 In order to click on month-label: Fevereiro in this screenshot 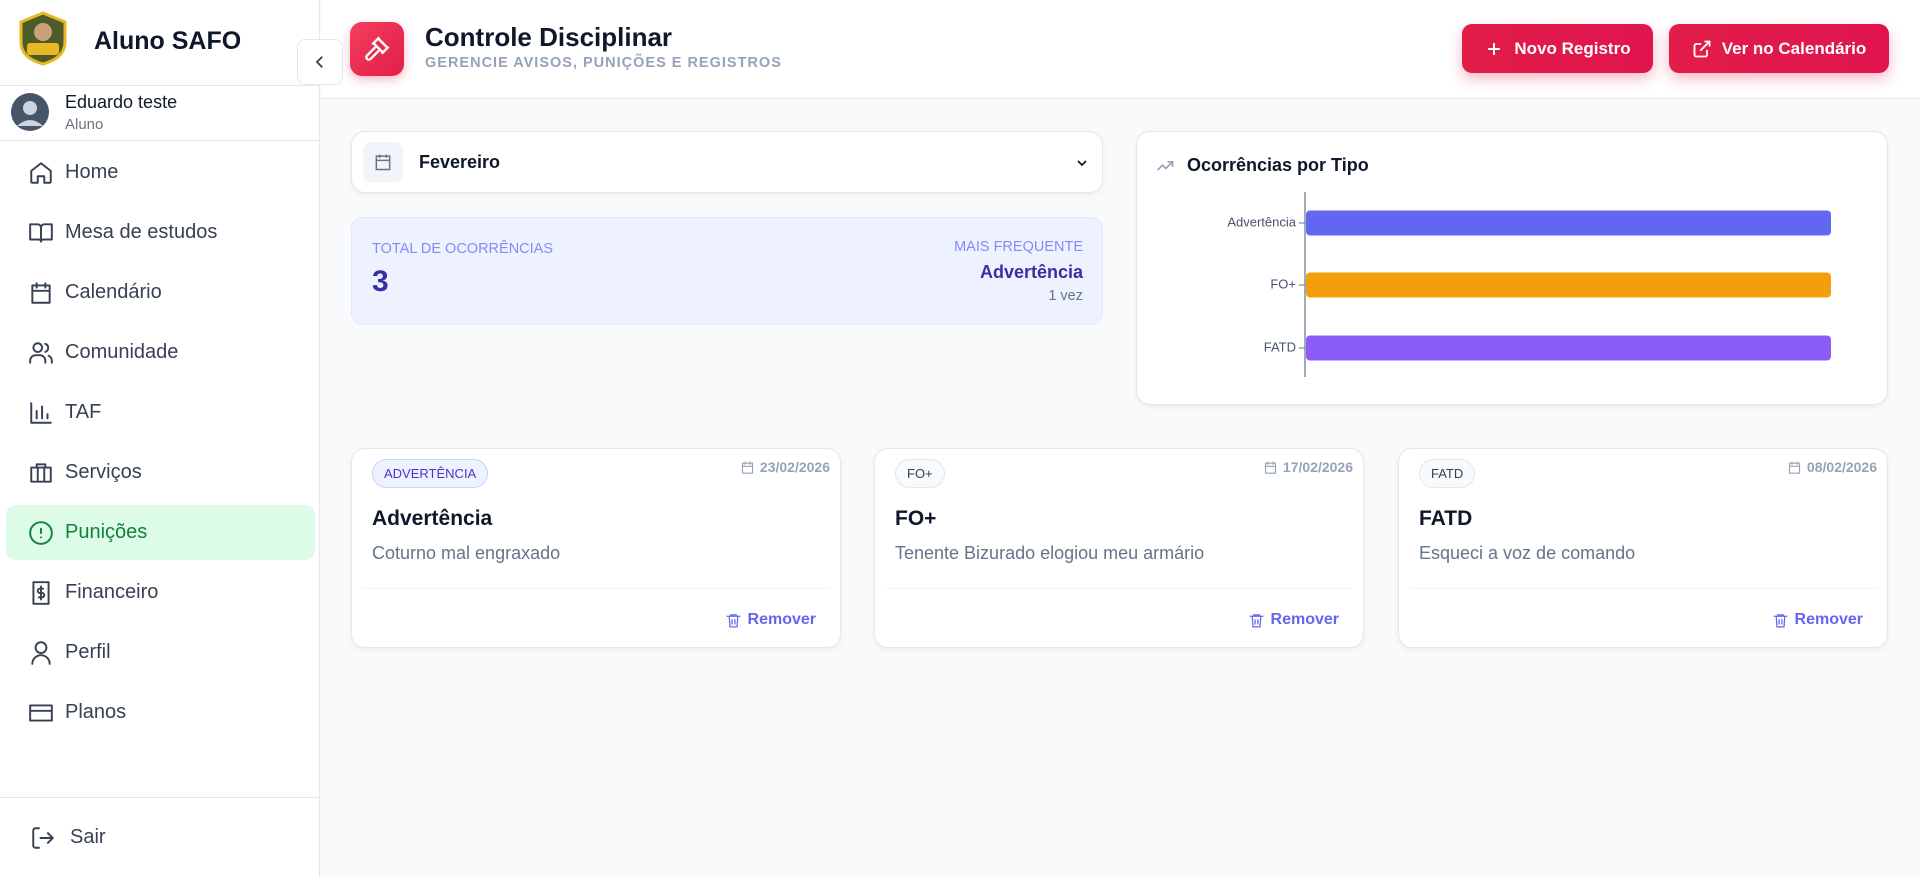, I will do `click(460, 162)`.